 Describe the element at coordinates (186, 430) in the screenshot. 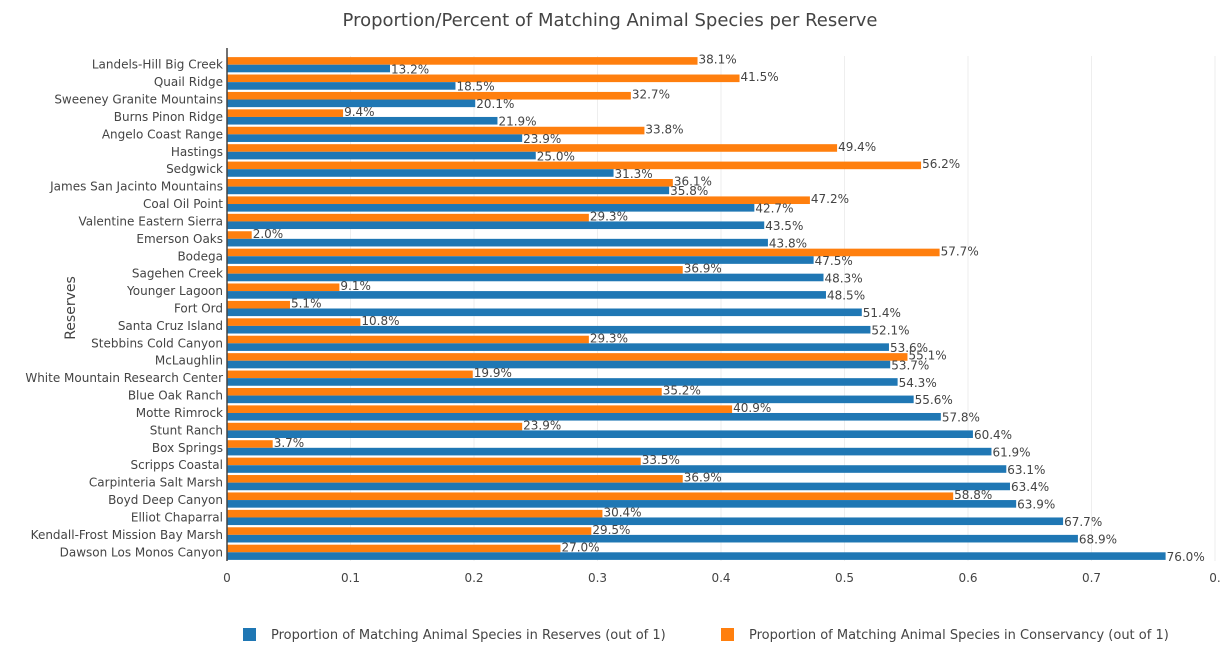

I see `y-tick-label: Stunt Ranch` at that location.